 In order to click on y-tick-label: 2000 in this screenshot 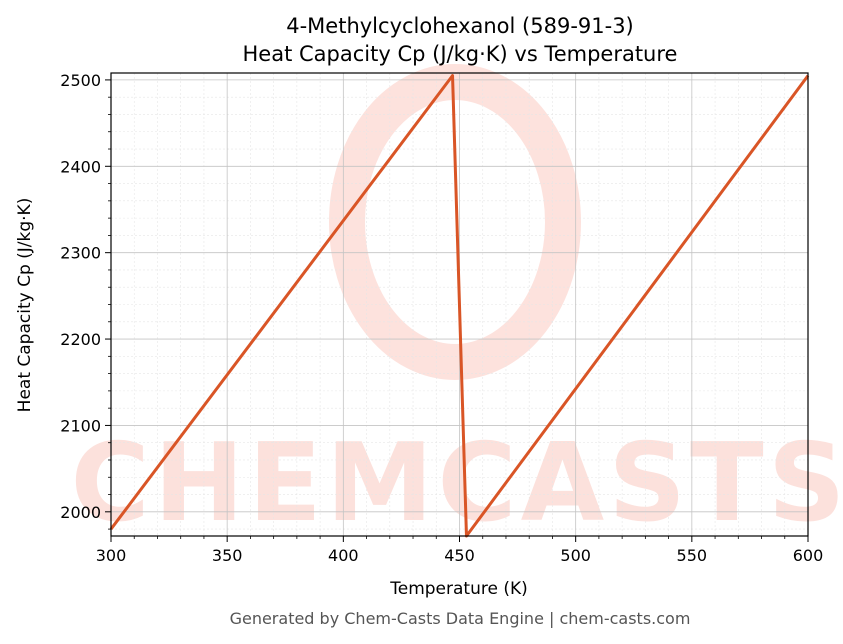, I will do `click(80, 512)`.